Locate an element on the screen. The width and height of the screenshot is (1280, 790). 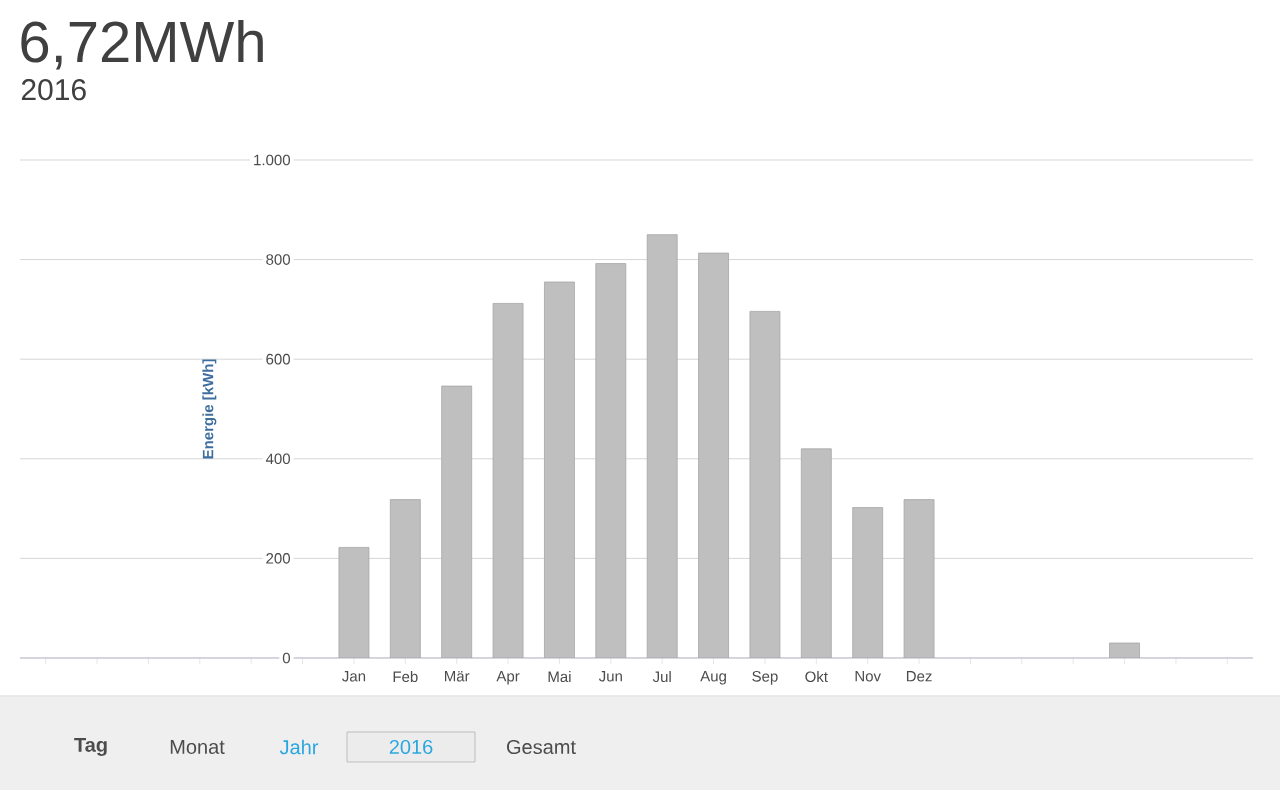
x-tick-label: Jul is located at coordinates (661, 677).